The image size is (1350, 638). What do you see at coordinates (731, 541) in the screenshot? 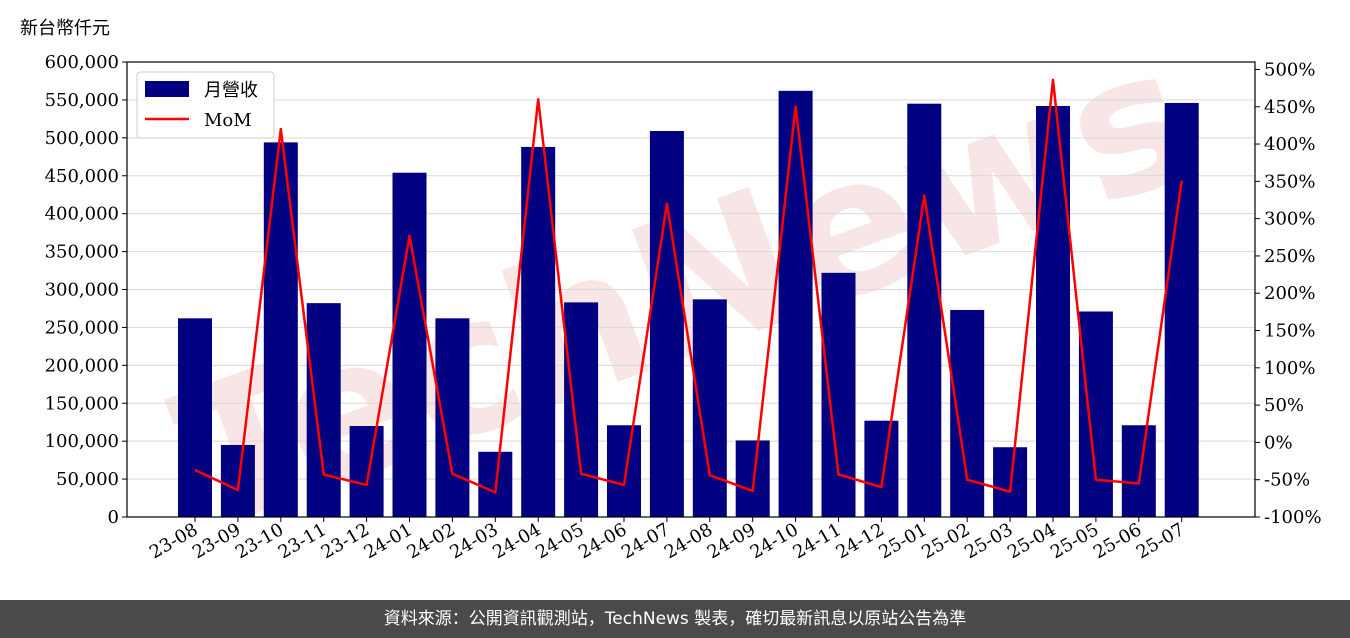
I see `x-tick-label-24-09: 24-09` at bounding box center [731, 541].